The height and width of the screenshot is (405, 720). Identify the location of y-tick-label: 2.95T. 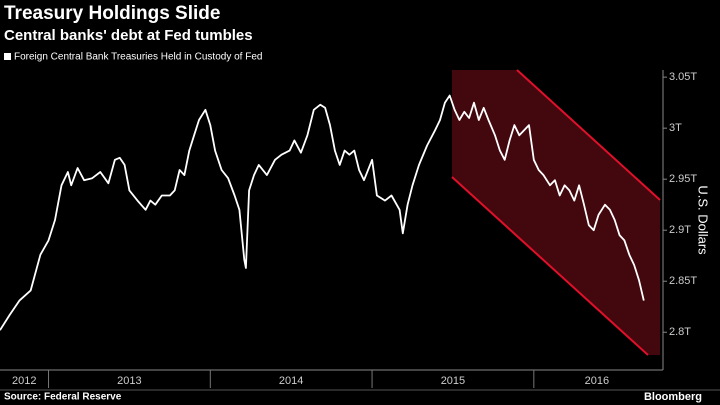
(683, 179).